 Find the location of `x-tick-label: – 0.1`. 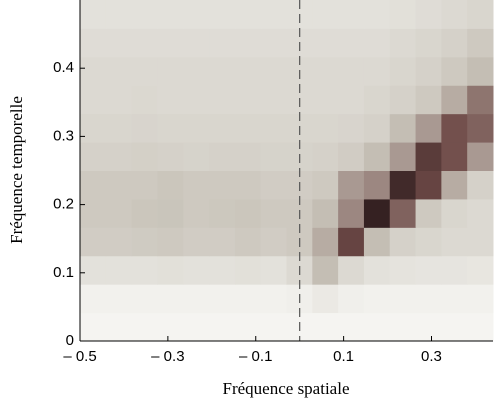

x-tick-label: – 0.1 is located at coordinates (255, 356).